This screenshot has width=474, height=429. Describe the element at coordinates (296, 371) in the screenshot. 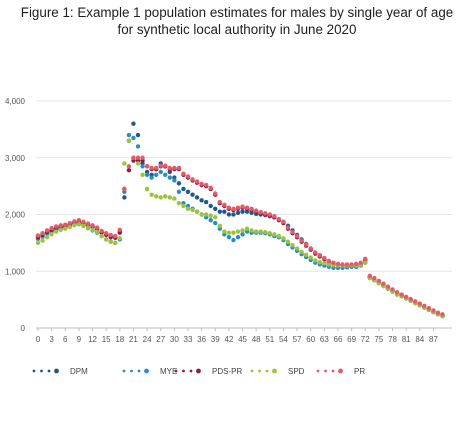

I see `legend-label: SPD` at that location.